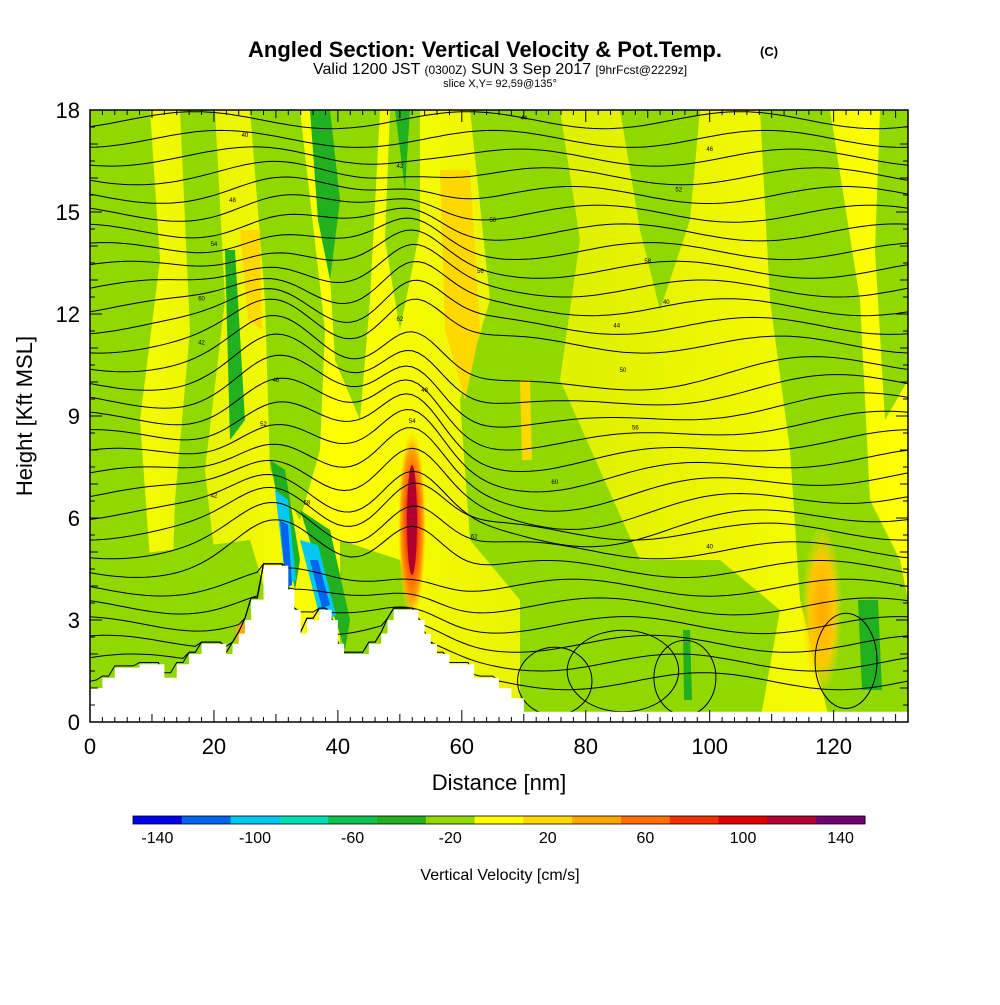 The image size is (1000, 1005). I want to click on subtitle-valid: Valid 1200 JST, so click(367, 69).